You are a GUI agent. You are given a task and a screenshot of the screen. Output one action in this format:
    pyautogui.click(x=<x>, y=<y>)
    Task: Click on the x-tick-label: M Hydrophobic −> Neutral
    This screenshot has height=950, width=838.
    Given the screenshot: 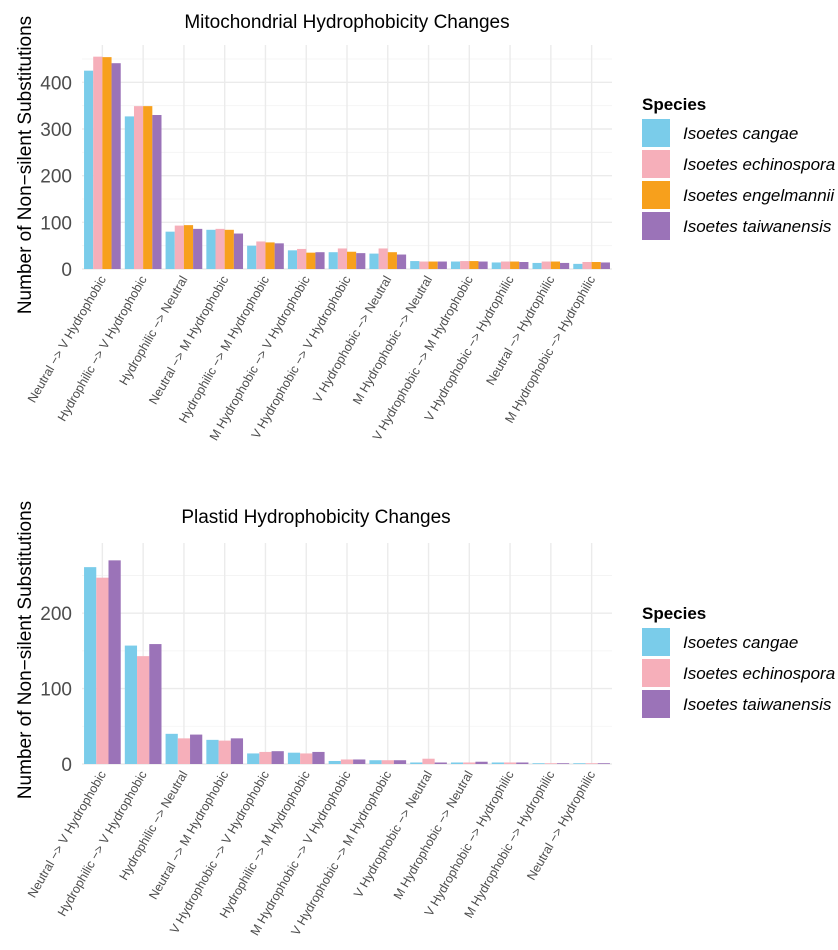 What is the action you would take?
    pyautogui.click(x=433, y=835)
    